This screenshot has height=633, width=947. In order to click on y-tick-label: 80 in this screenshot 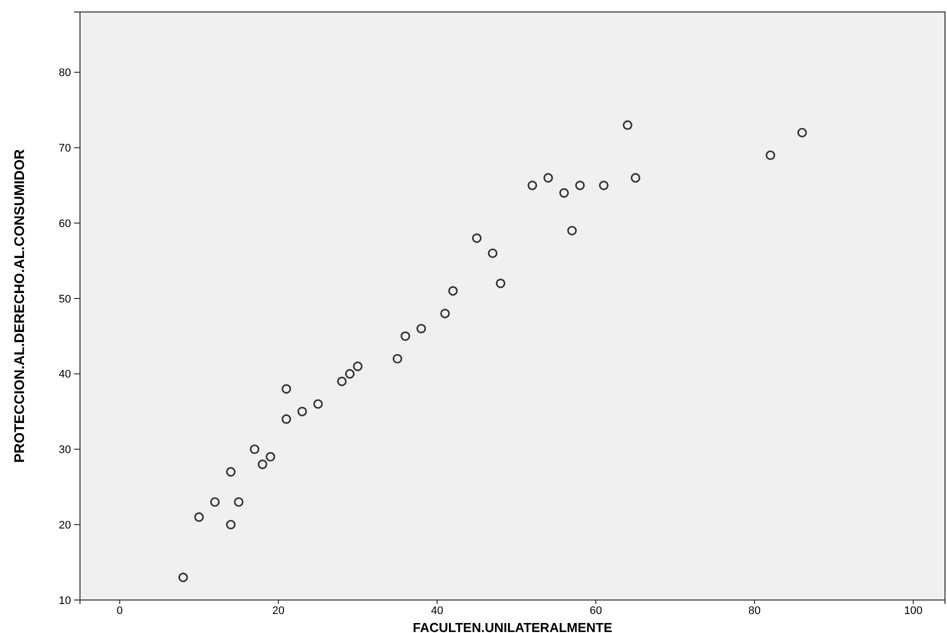, I will do `click(64, 73)`.